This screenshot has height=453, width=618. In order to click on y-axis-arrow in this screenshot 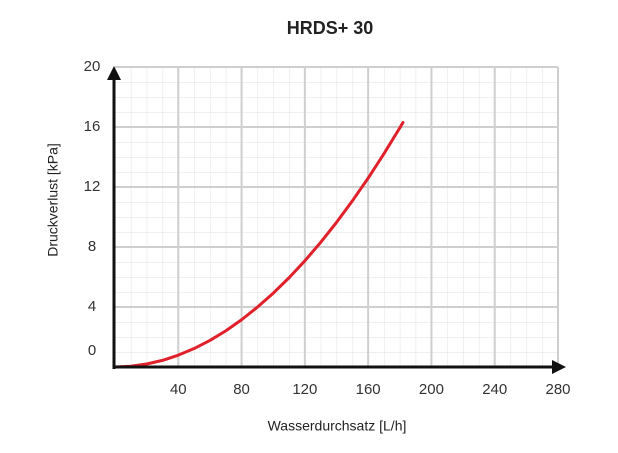, I will do `click(114, 73)`.